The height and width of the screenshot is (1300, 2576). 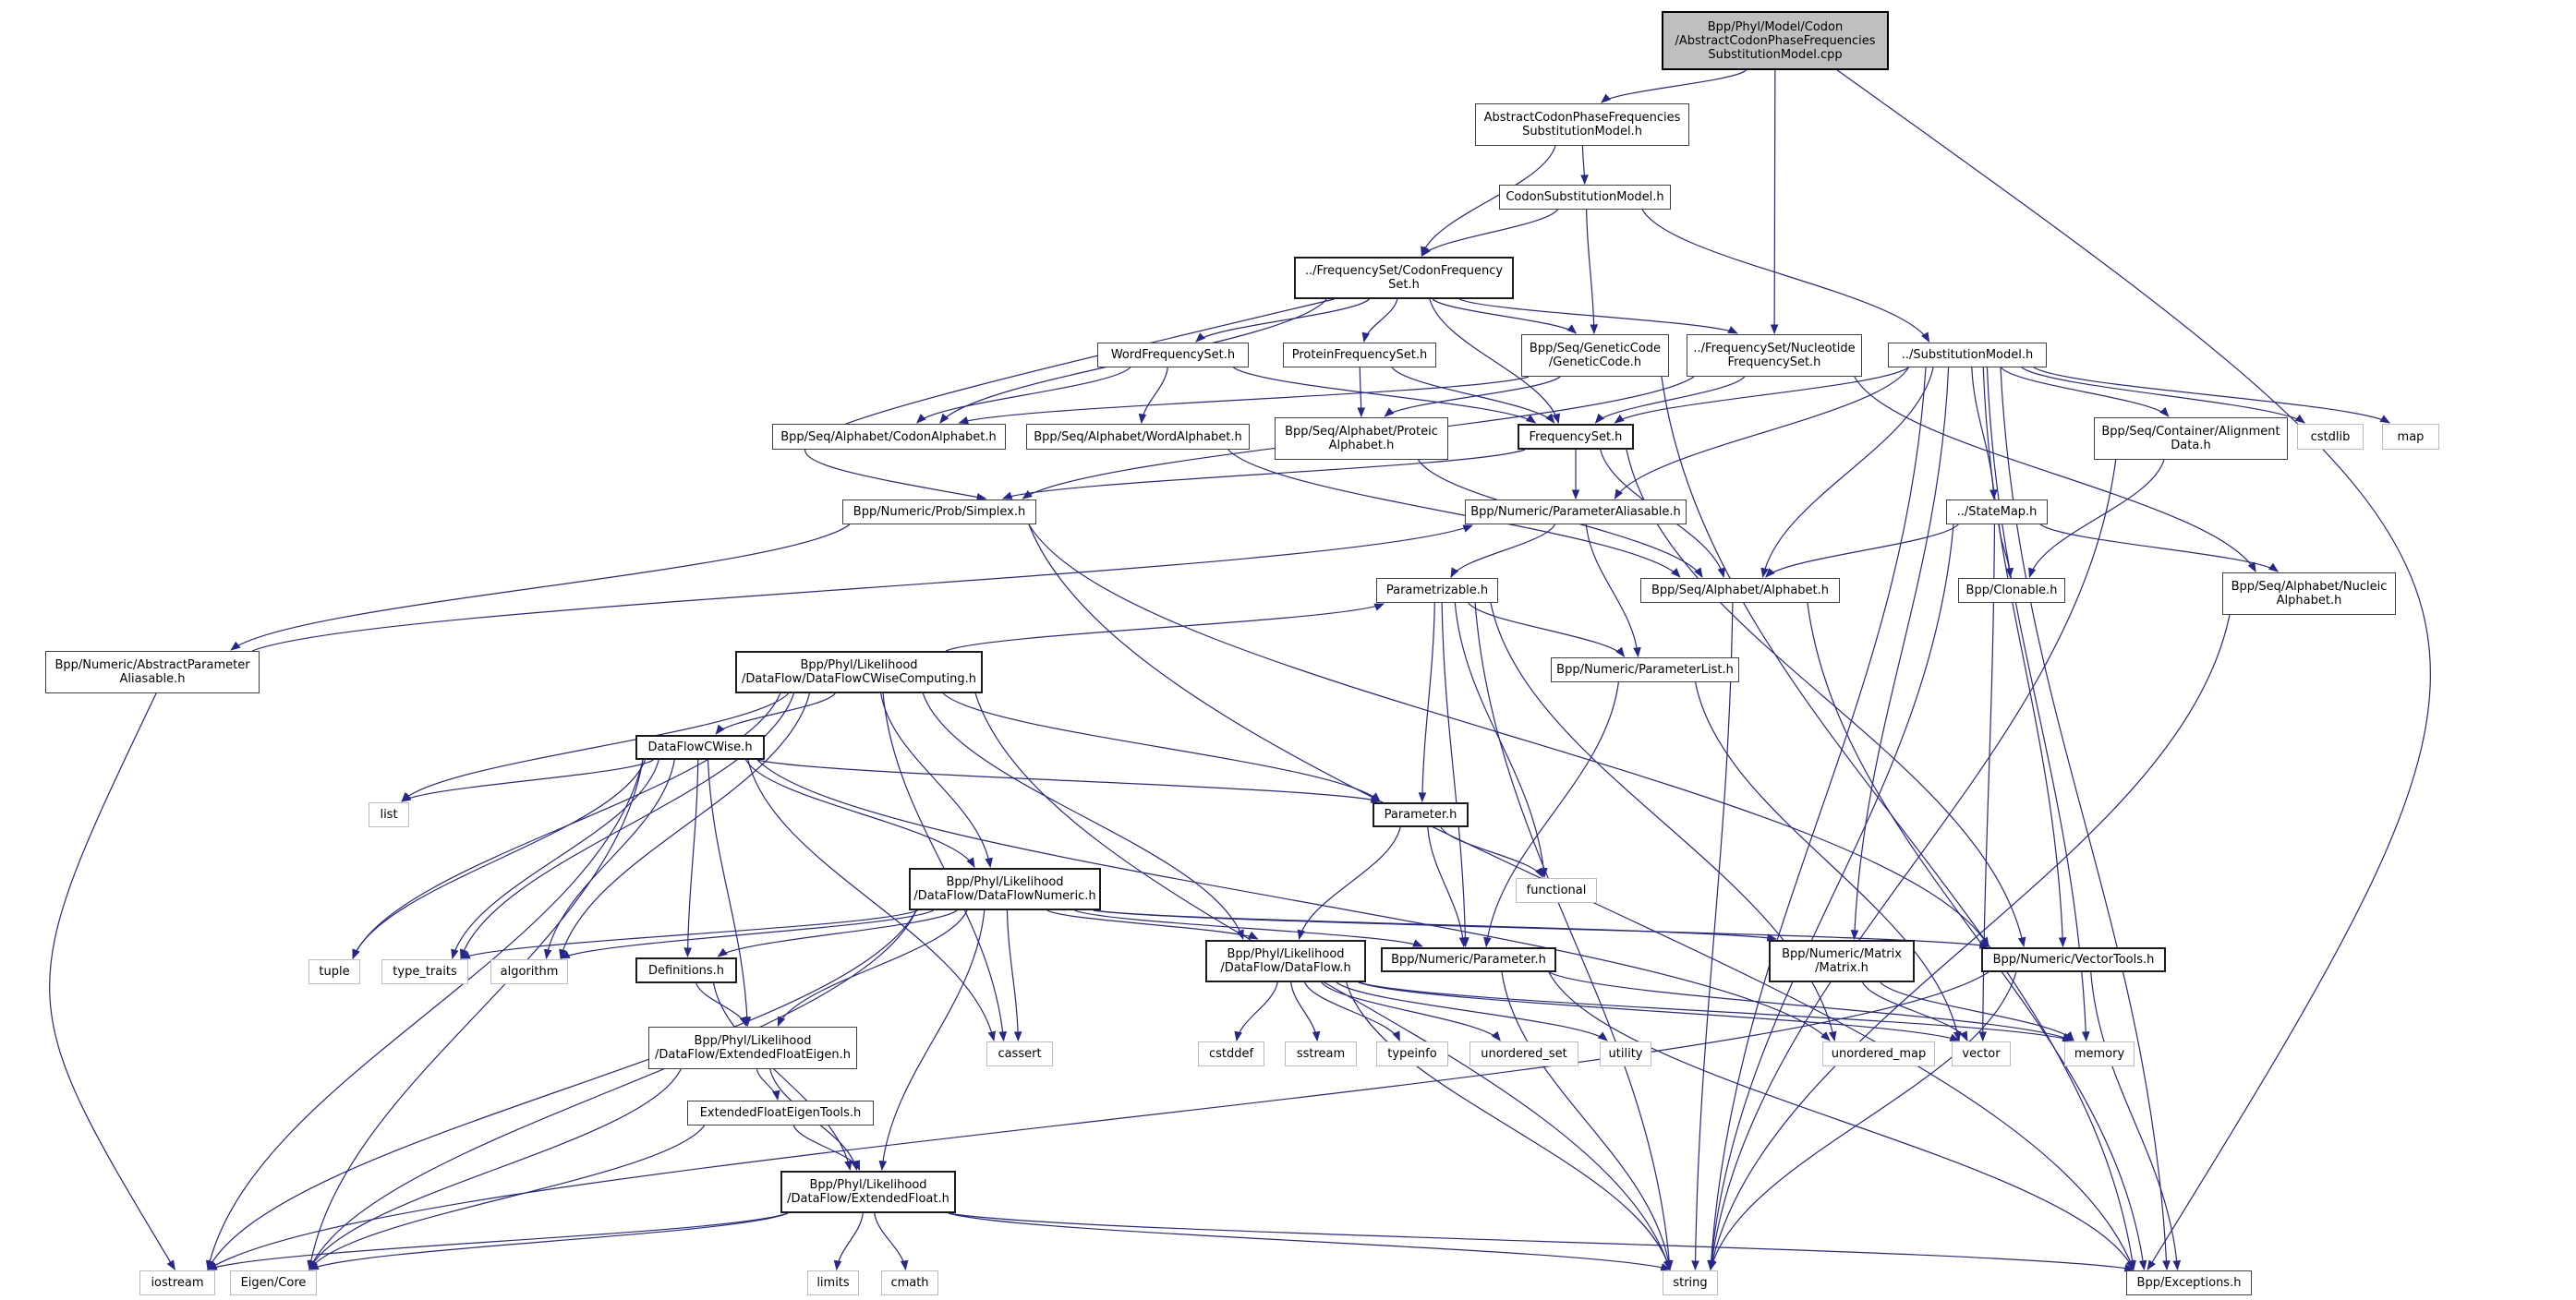 I want to click on graph-node-alpha_h: Bpp/Seq/Alphabet/Alphabet.h, so click(x=1740, y=591).